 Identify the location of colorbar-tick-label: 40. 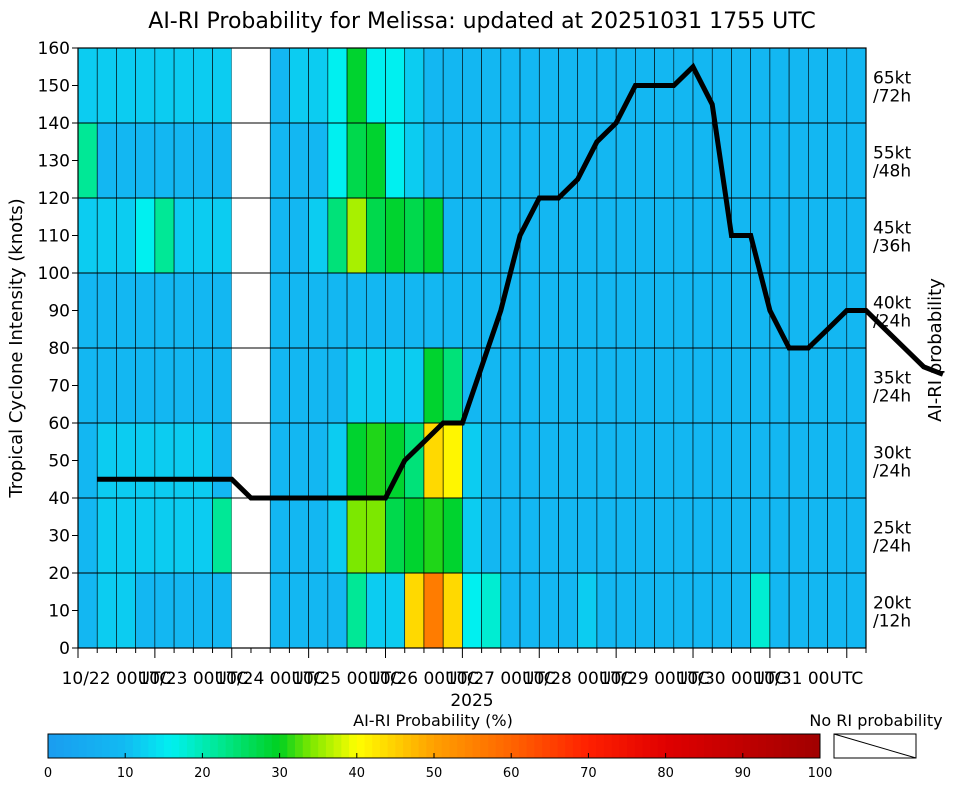
(357, 773).